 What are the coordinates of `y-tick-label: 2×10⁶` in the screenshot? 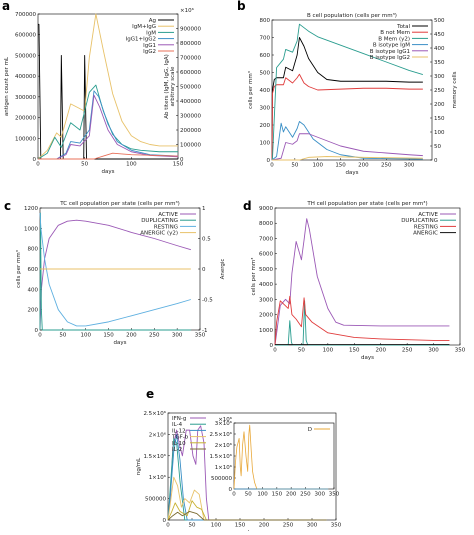 It's located at (224, 445).